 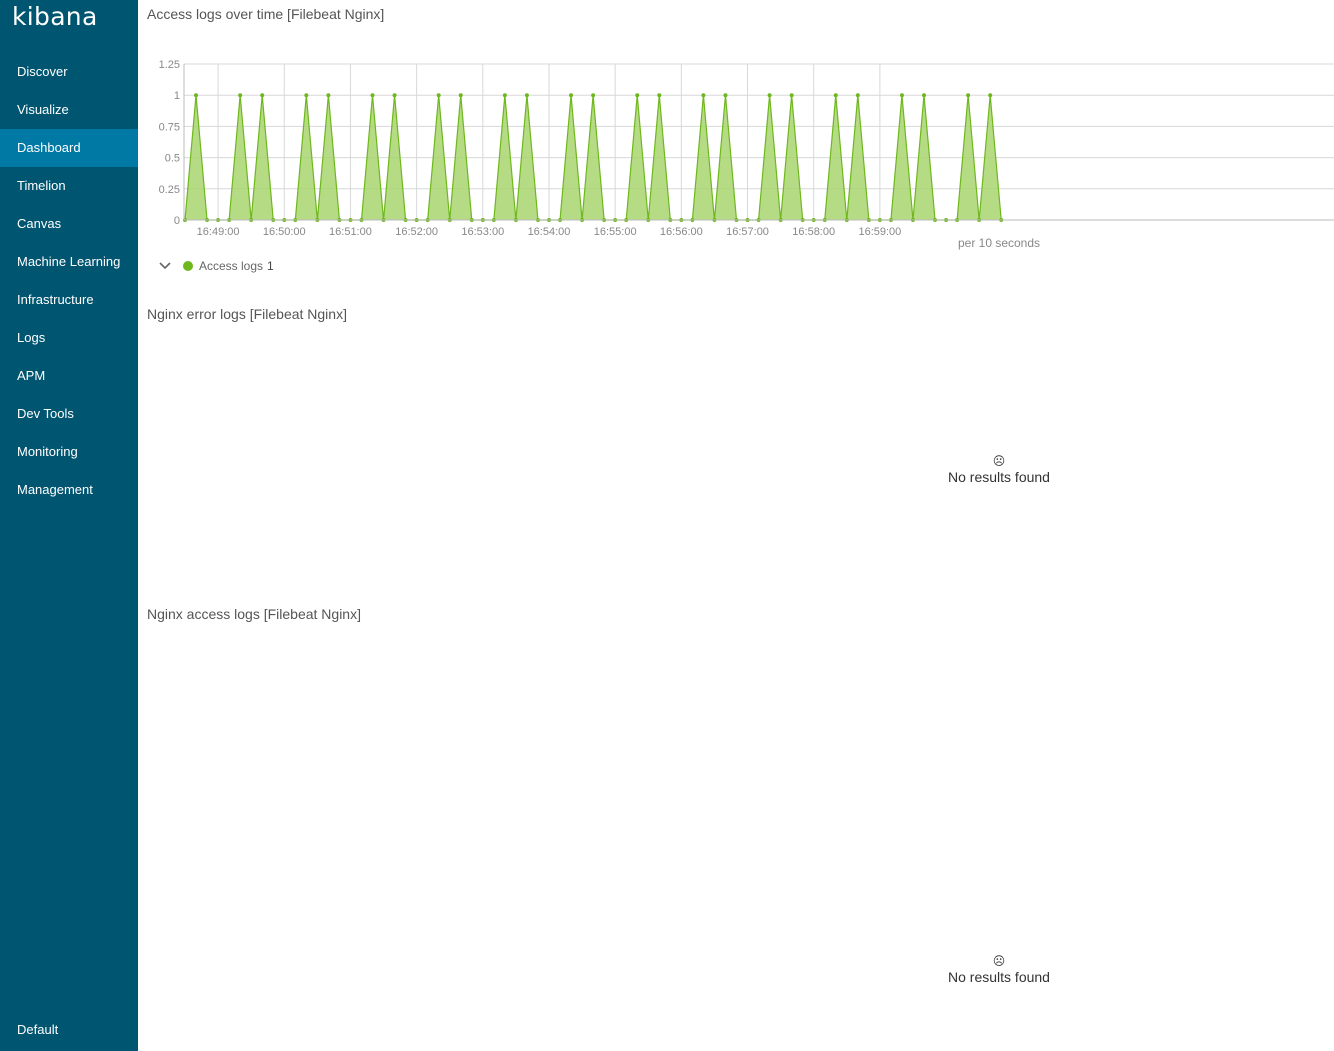 I want to click on nav-timelion: Timelion, so click(x=41, y=185).